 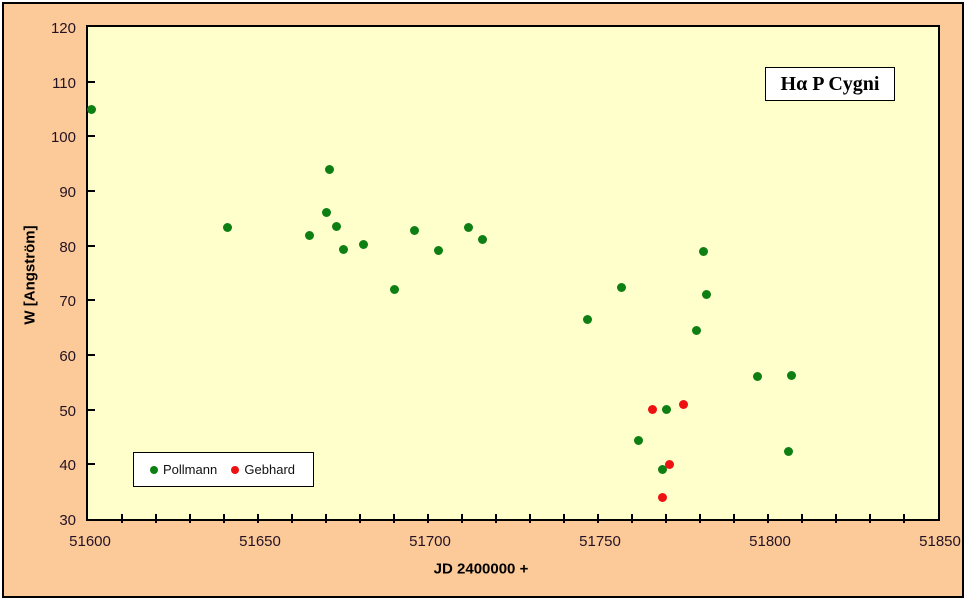 I want to click on x-axis-title: JD 2400000 +, so click(x=481, y=569).